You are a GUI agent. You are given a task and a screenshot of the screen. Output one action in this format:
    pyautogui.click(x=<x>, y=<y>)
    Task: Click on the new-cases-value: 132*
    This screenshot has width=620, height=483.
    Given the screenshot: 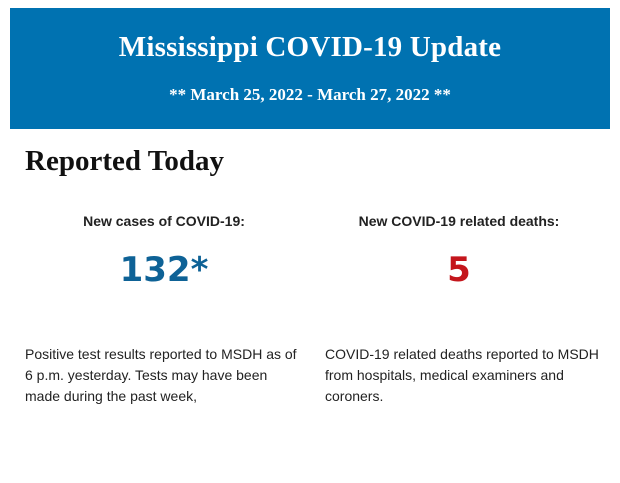 What is the action you would take?
    pyautogui.click(x=164, y=270)
    